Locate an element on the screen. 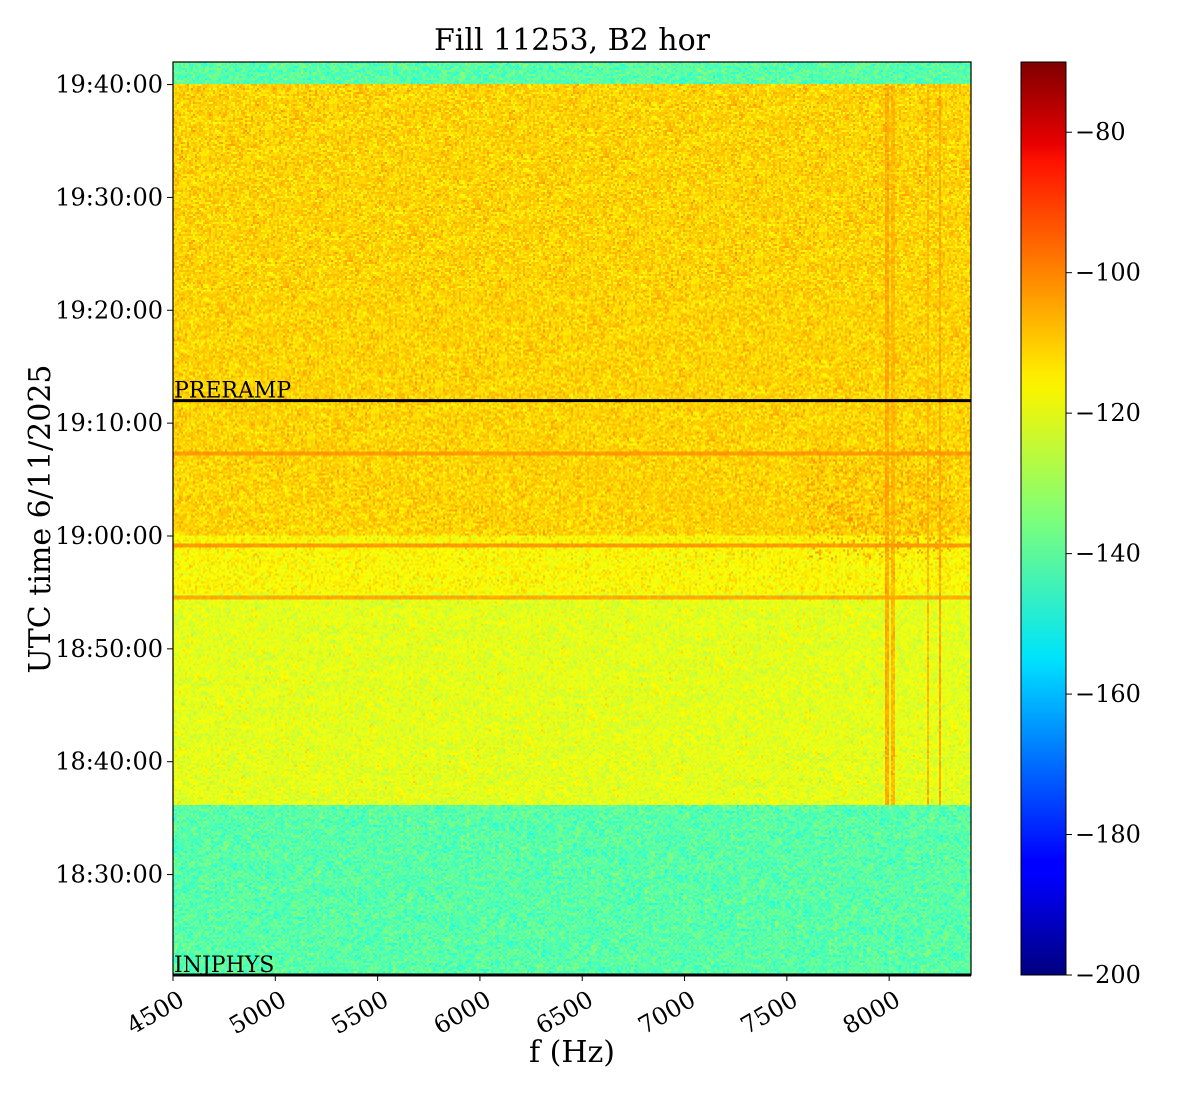 This screenshot has height=1100, width=1200. colorbar-tick-label: −160 is located at coordinates (1108, 694).